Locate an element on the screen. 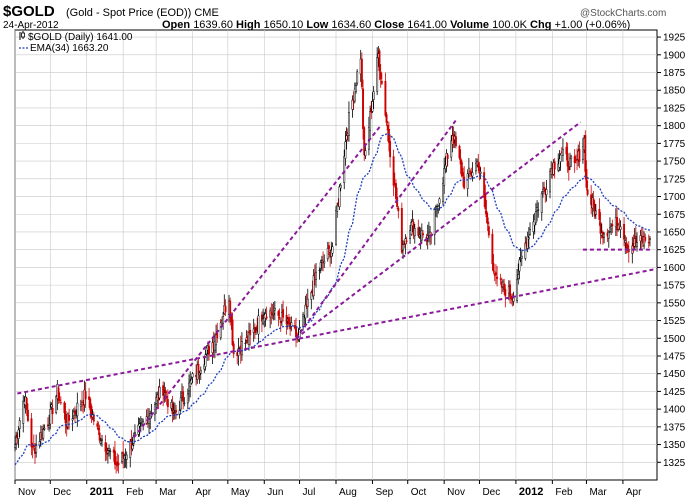  symbol-description: (Gold - Spot Price (EOD)) CME is located at coordinates (142, 13).